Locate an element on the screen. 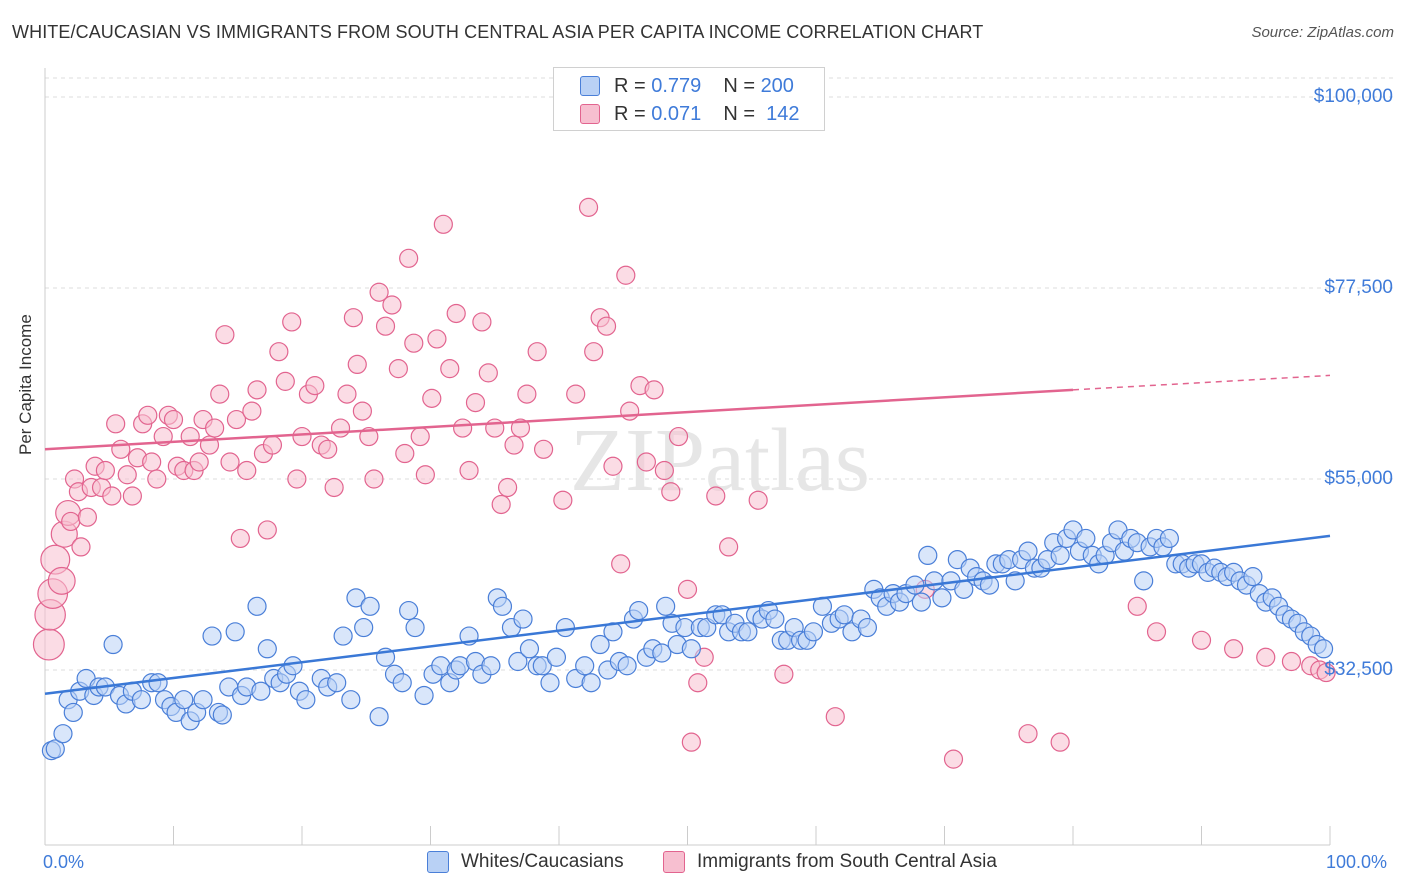 This screenshot has height=892, width=1406. immigrants-swatch is located at coordinates (590, 114).